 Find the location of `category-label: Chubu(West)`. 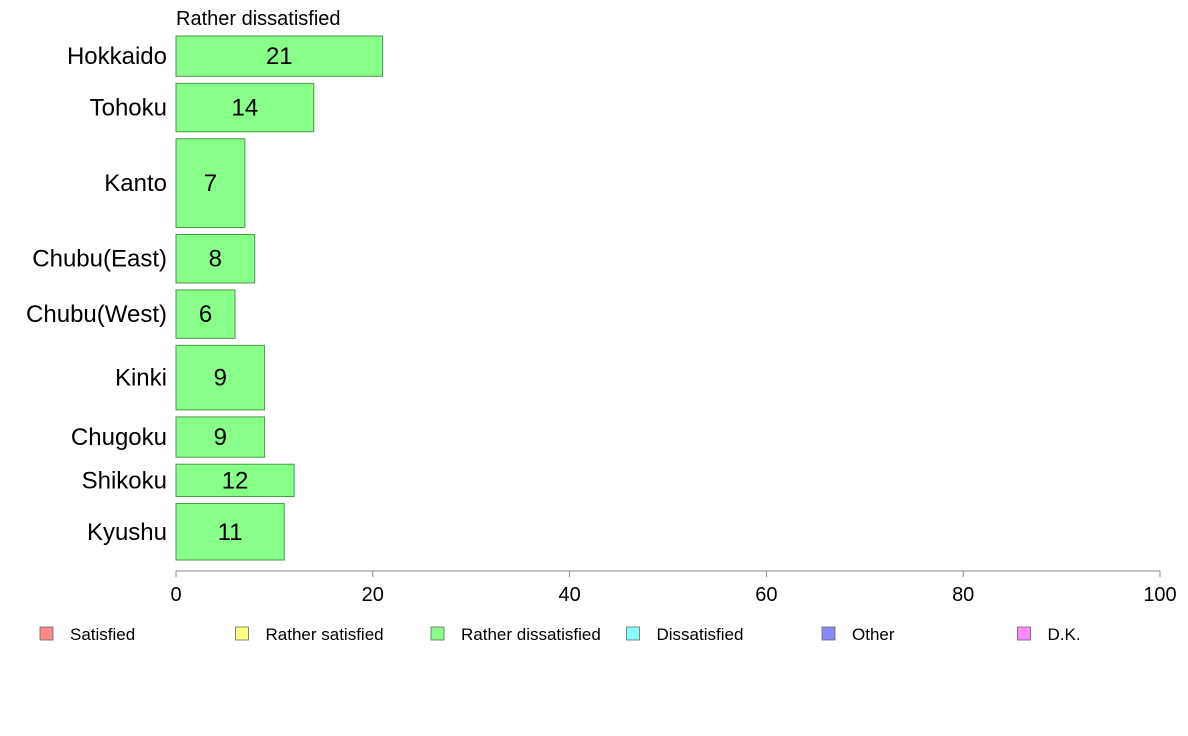

category-label: Chubu(West) is located at coordinates (96, 314).